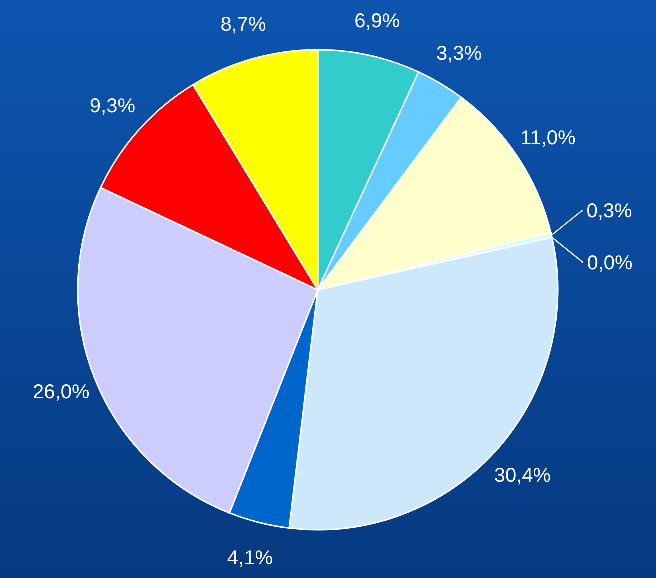 This screenshot has width=656, height=578. Describe the element at coordinates (548, 139) in the screenshot. I see `data-label: 11,0%` at that location.